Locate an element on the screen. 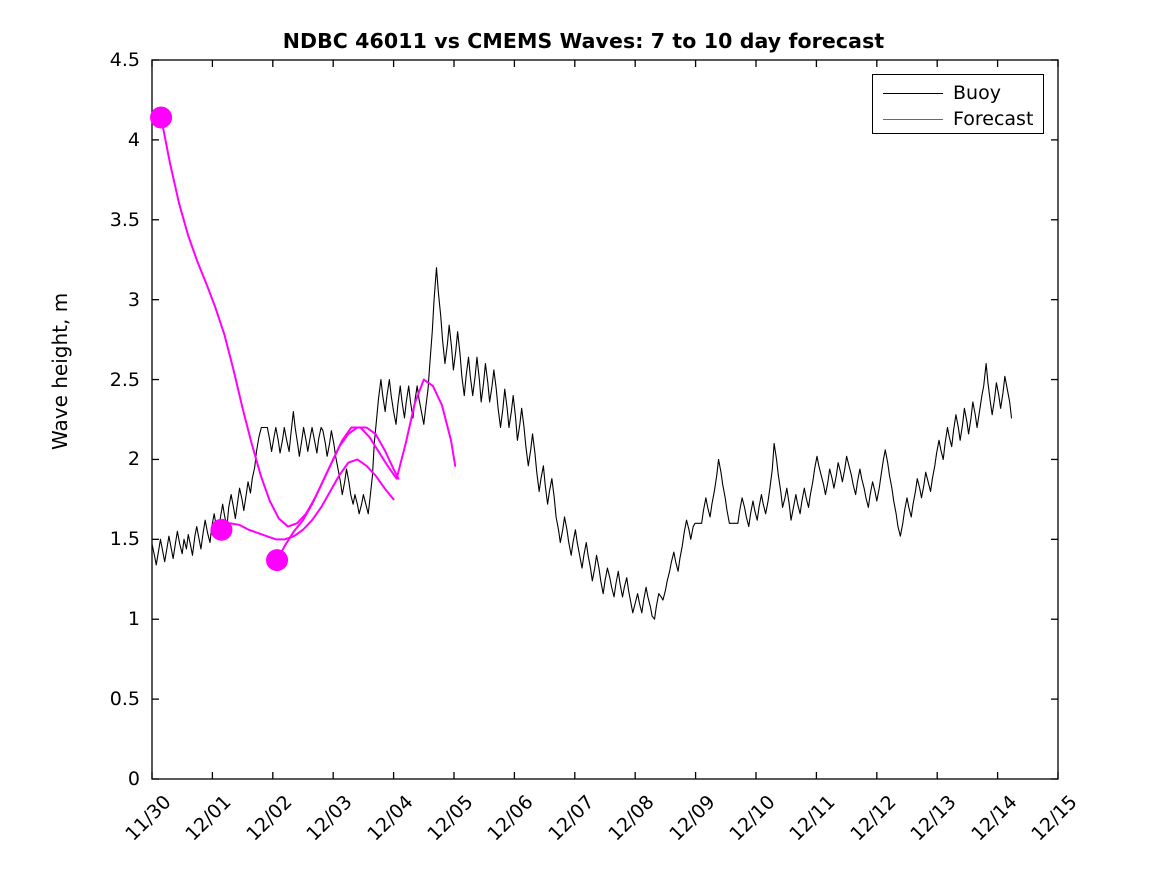 The image size is (1167, 875). legend-label: Buoy is located at coordinates (977, 93).